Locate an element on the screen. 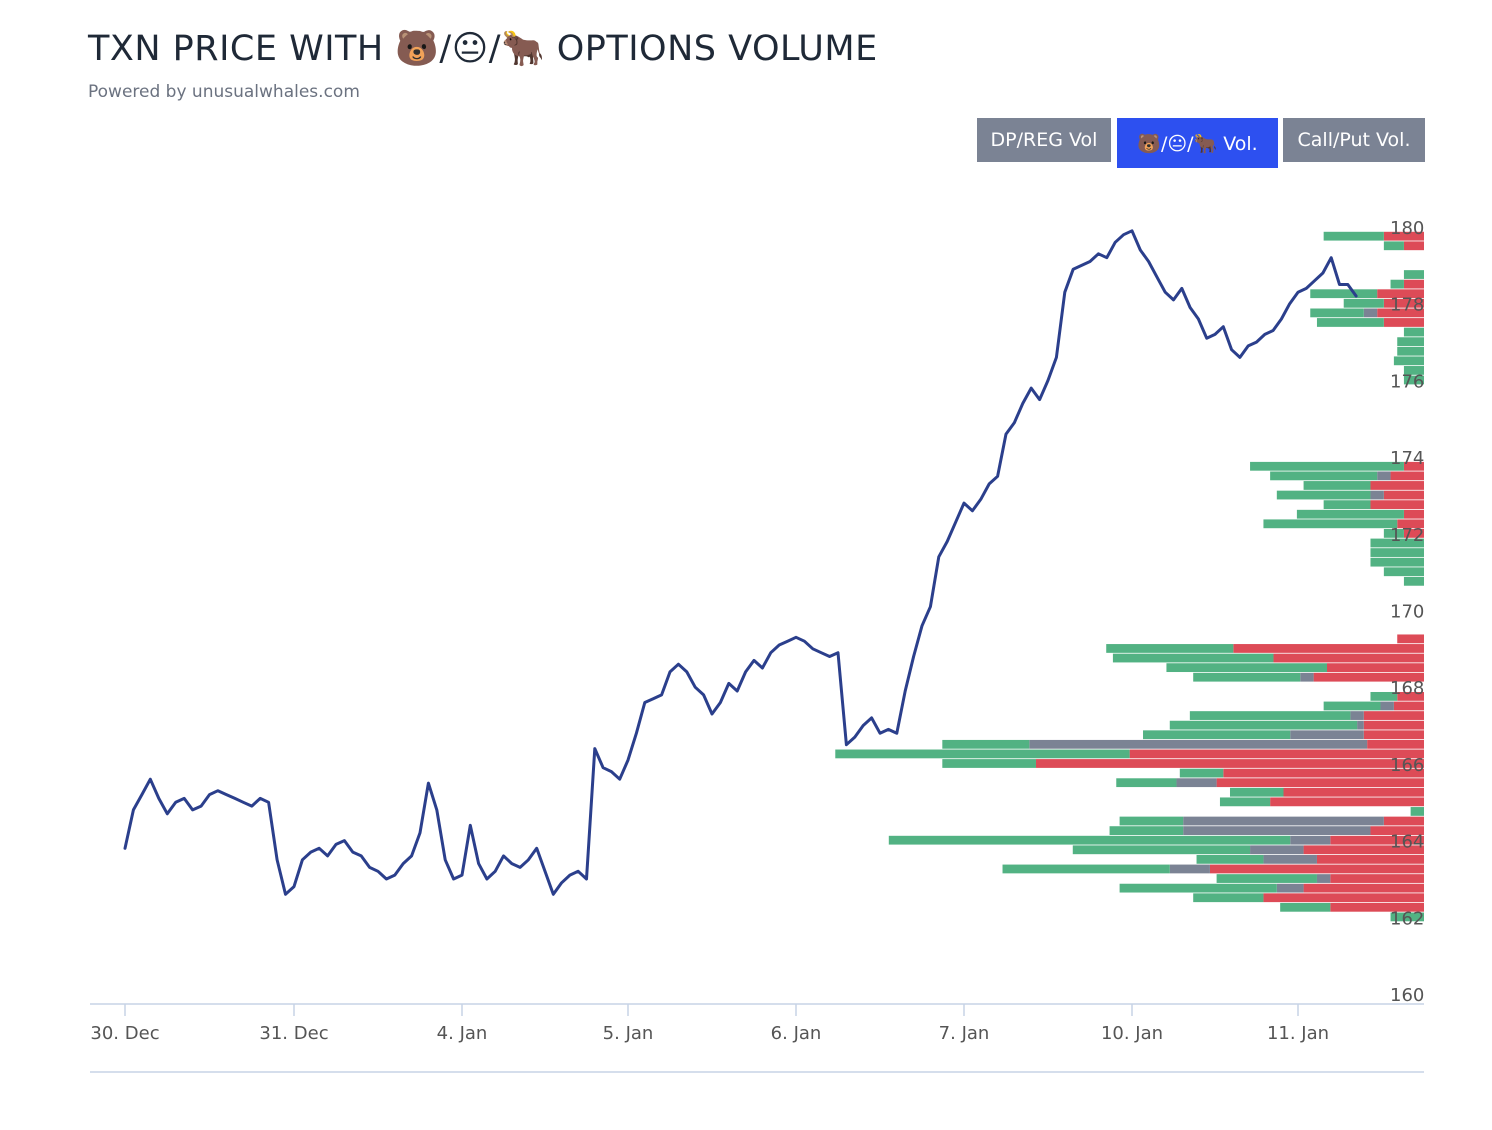  x-tick-label: 11. Jan is located at coordinates (1298, 1033).